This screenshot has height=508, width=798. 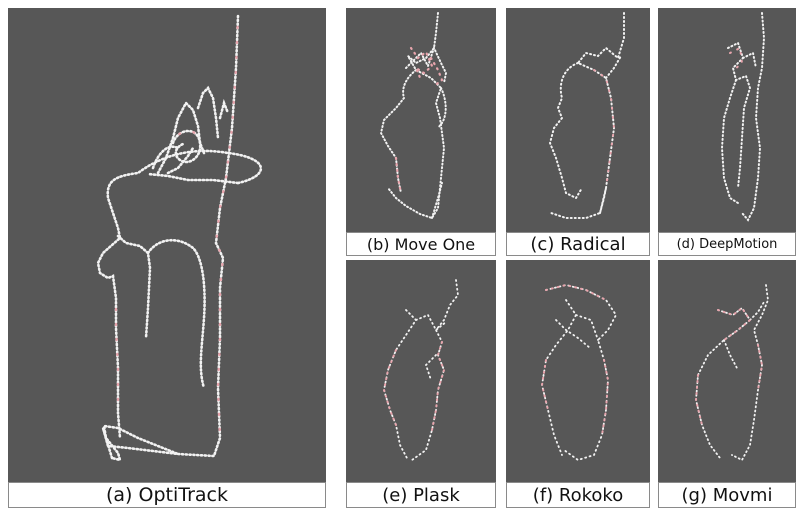 I want to click on panel-move-one: (b) Move One, so click(x=421, y=132).